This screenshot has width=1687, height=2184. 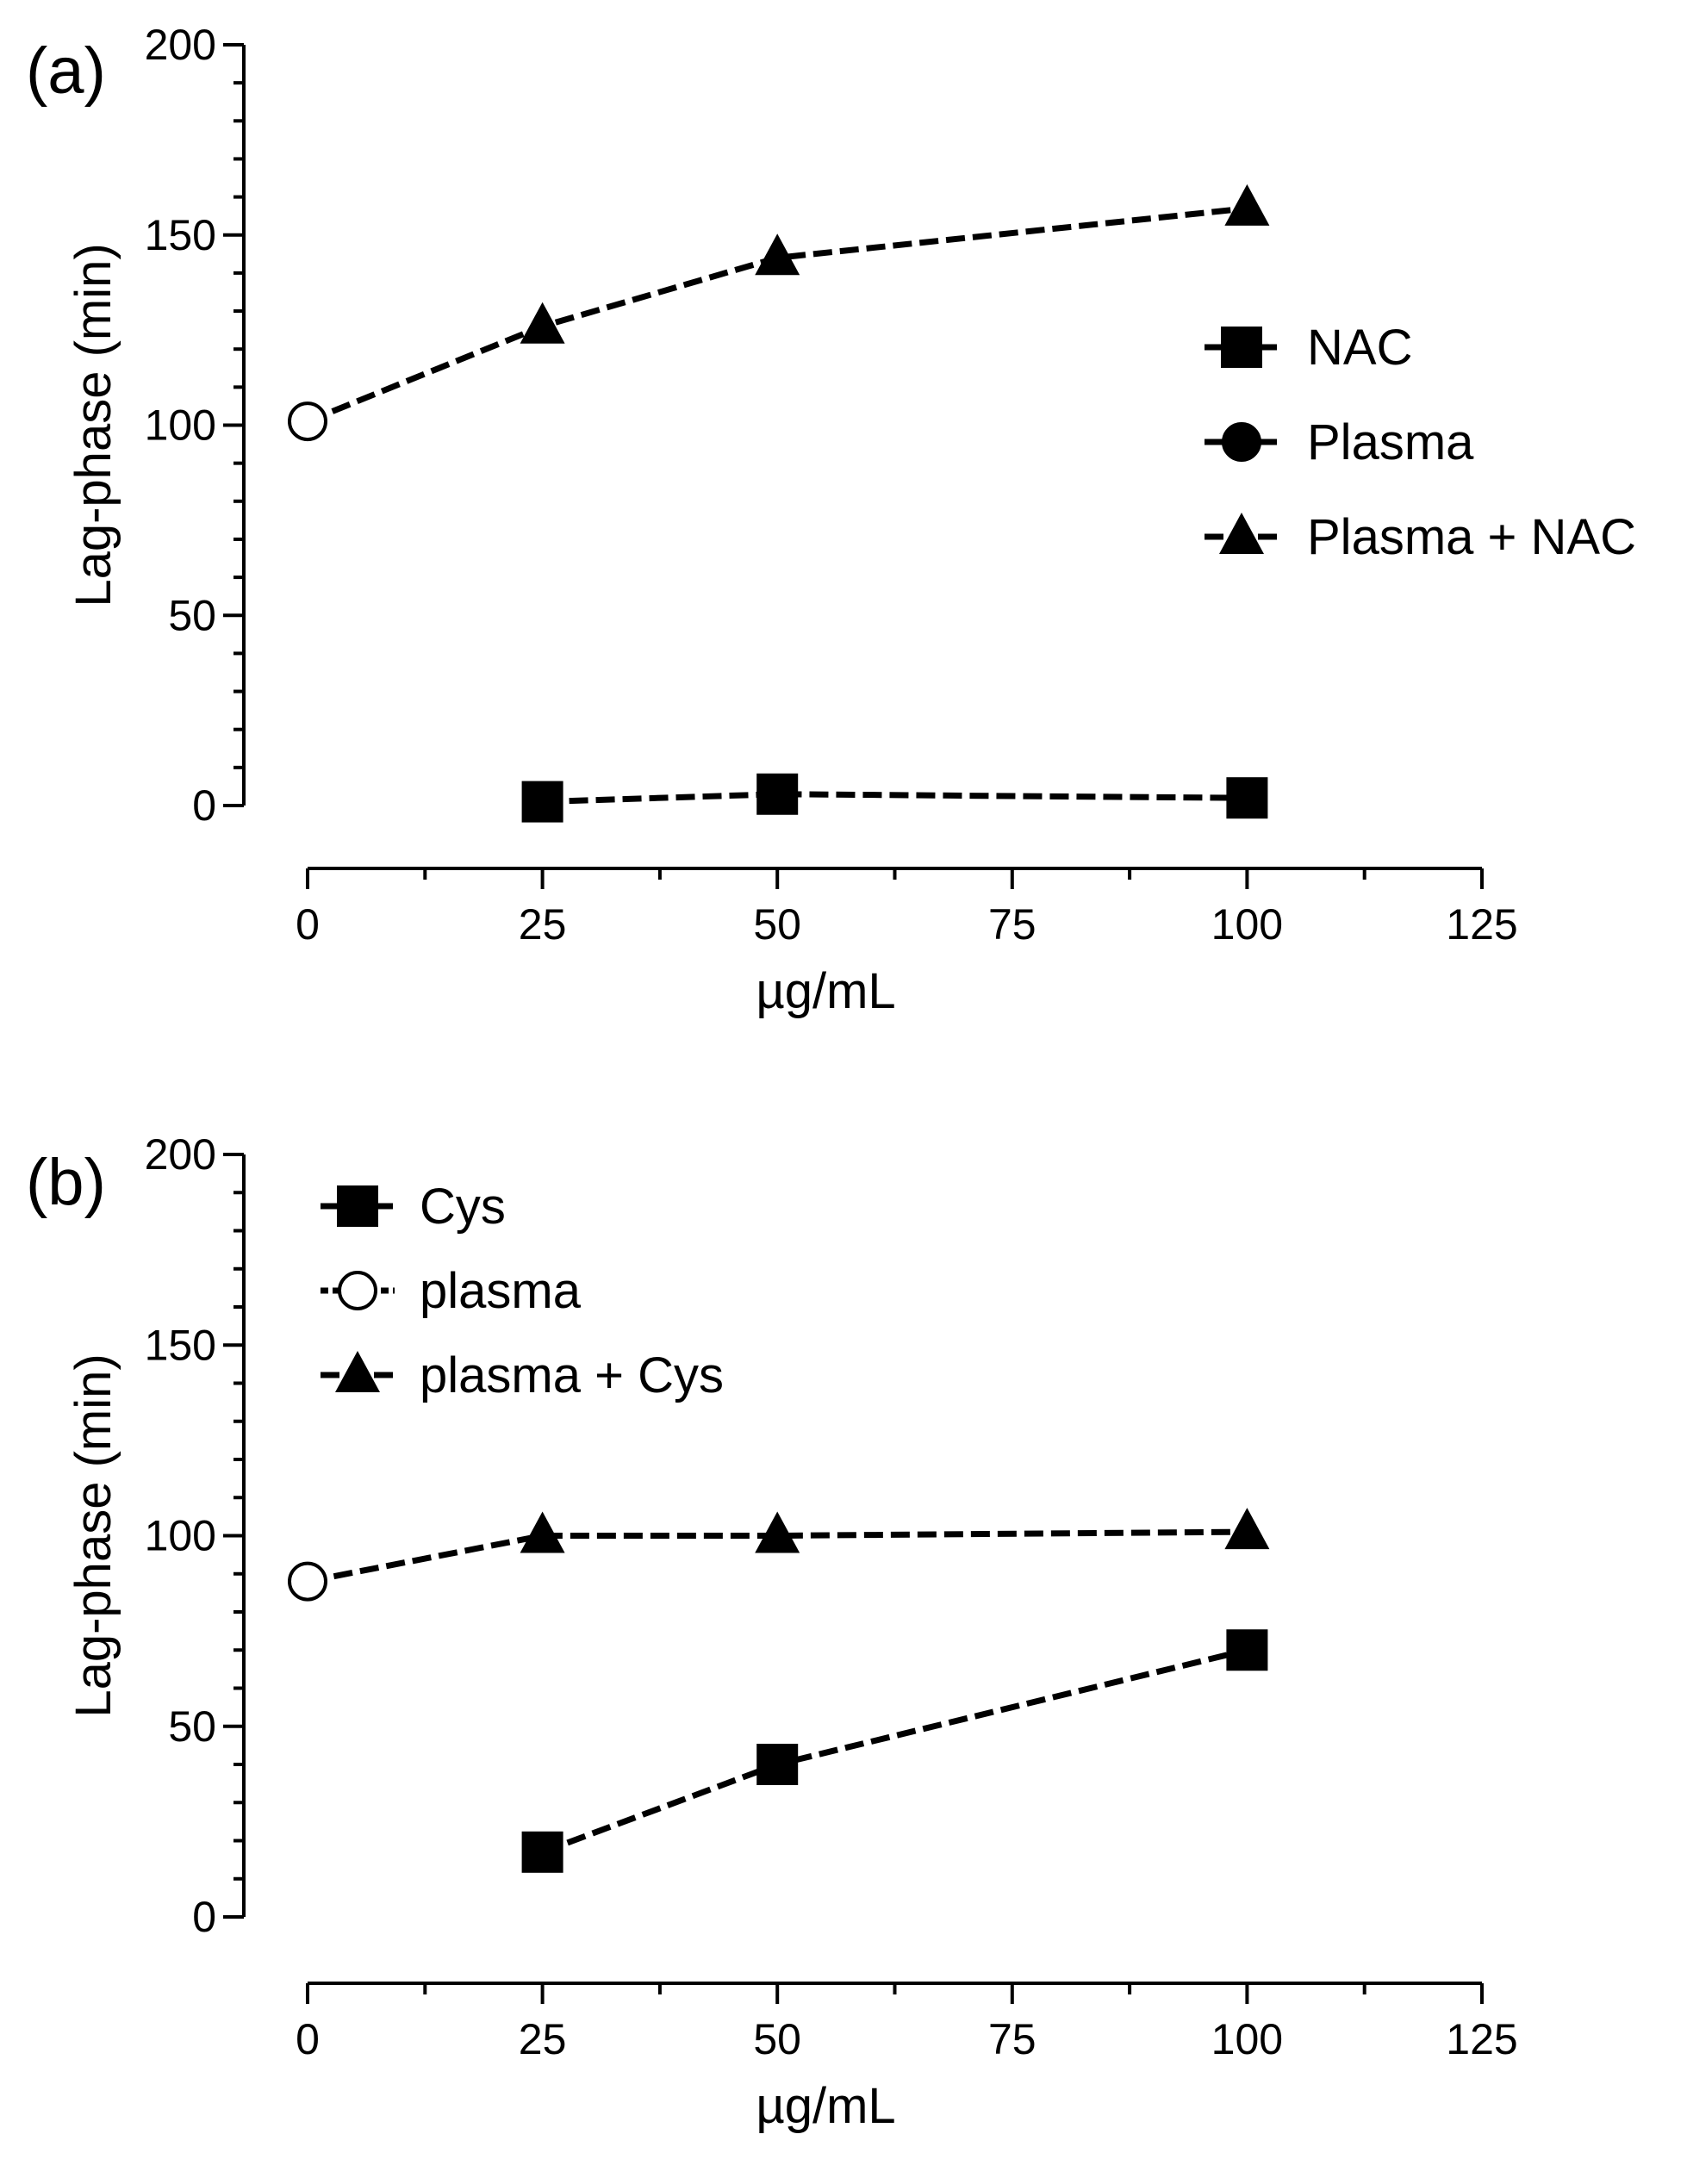 I want to click on legend-label: plasma, so click(x=501, y=1291).